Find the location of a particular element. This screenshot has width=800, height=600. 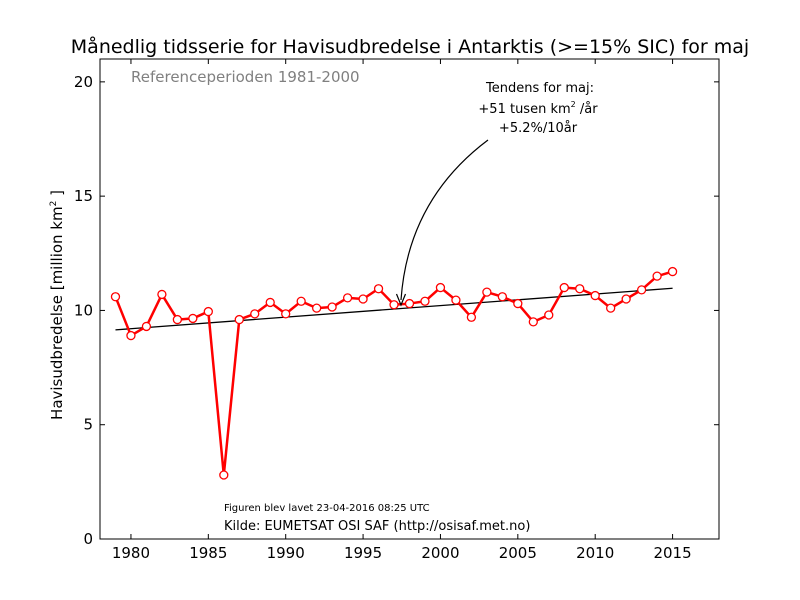

y-axis-label-end: ] is located at coordinates (57, 195).